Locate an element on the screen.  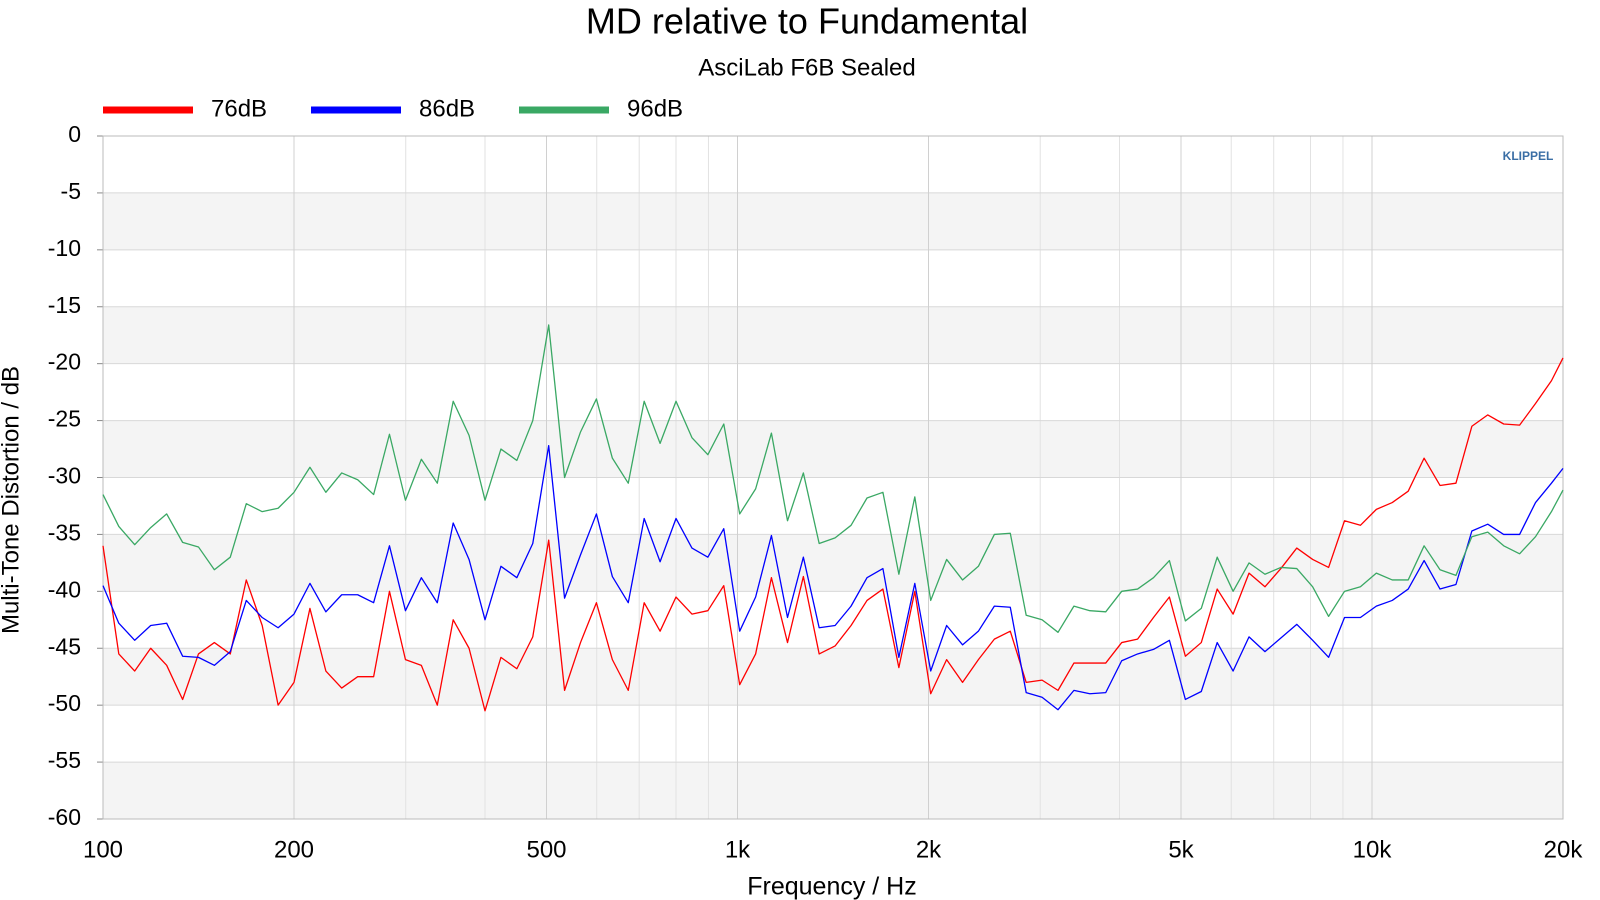
legend-label: 96dB is located at coordinates (655, 108).